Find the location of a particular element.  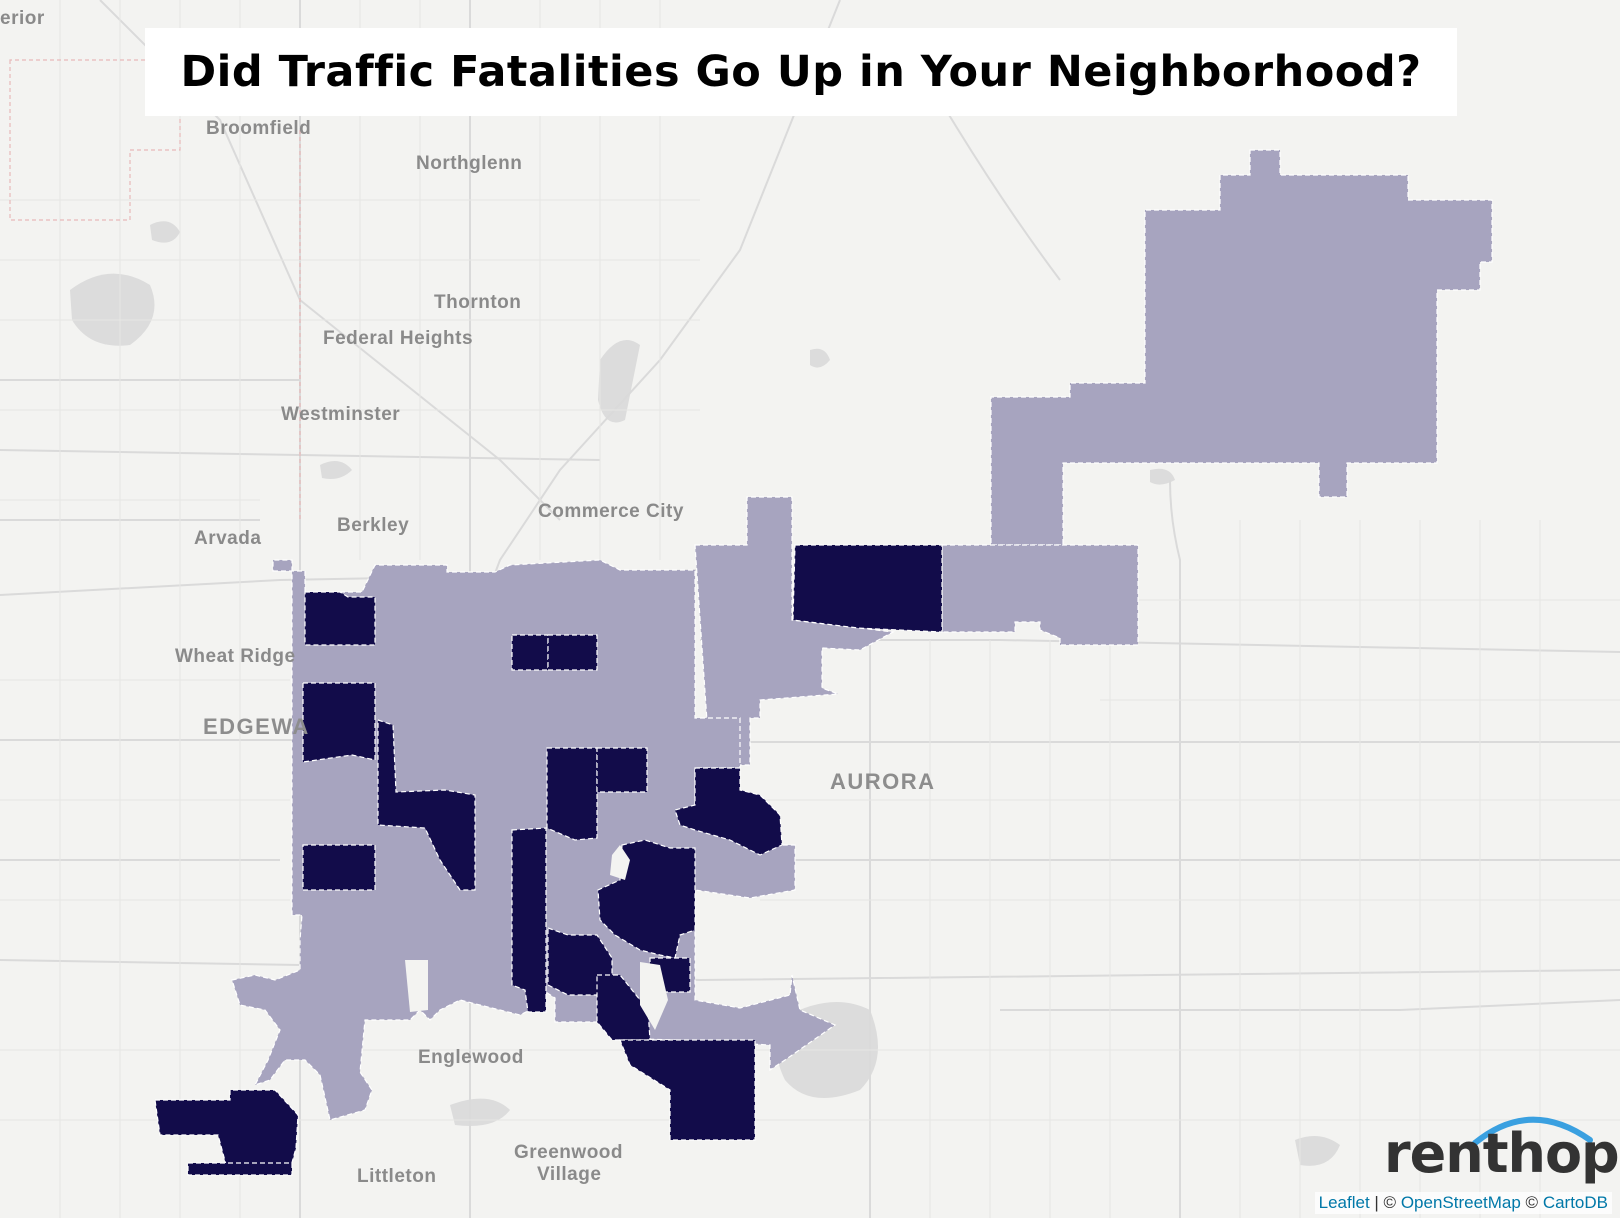

district-east-colfax is located at coordinates (728, 811).